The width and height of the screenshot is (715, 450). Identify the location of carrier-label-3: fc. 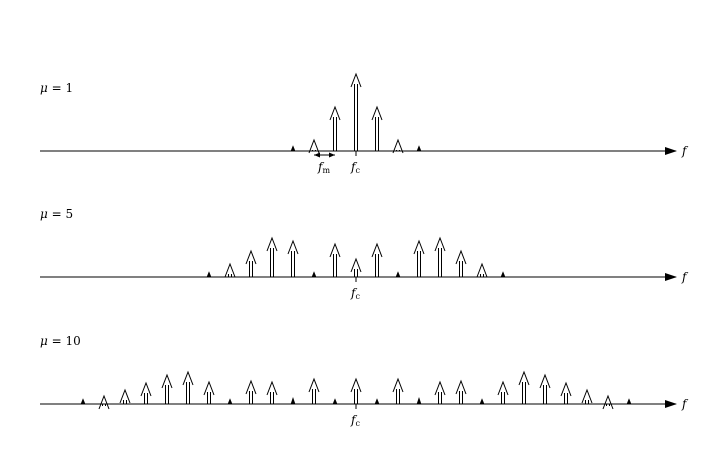
(355, 420).